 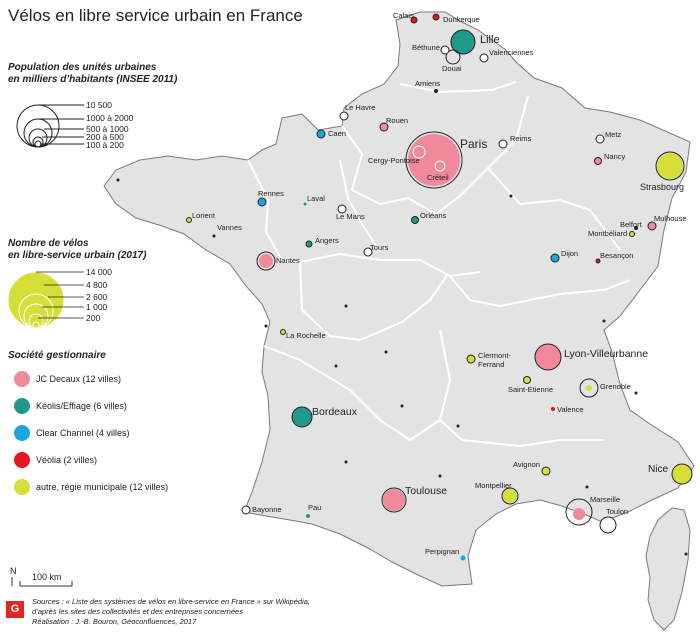 I want to click on label-angers: Angers, so click(x=327, y=240).